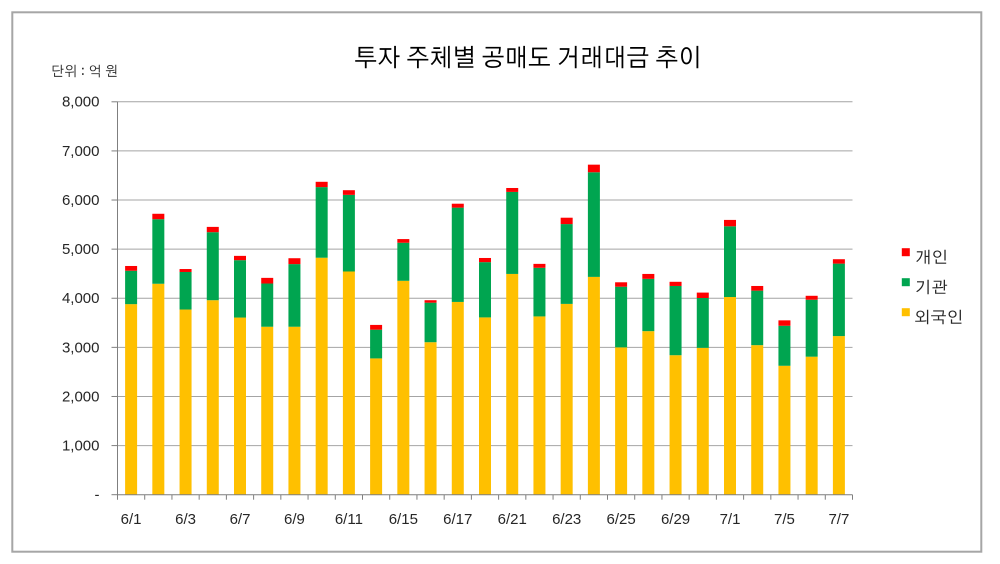  Describe the element at coordinates (566, 519) in the screenshot. I see `svg-text: 6/23` at that location.